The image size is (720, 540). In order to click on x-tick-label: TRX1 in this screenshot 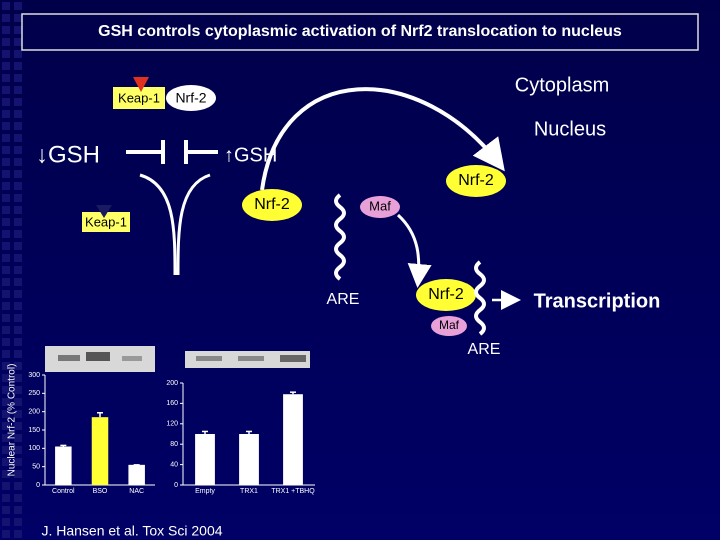, I will do `click(249, 491)`.